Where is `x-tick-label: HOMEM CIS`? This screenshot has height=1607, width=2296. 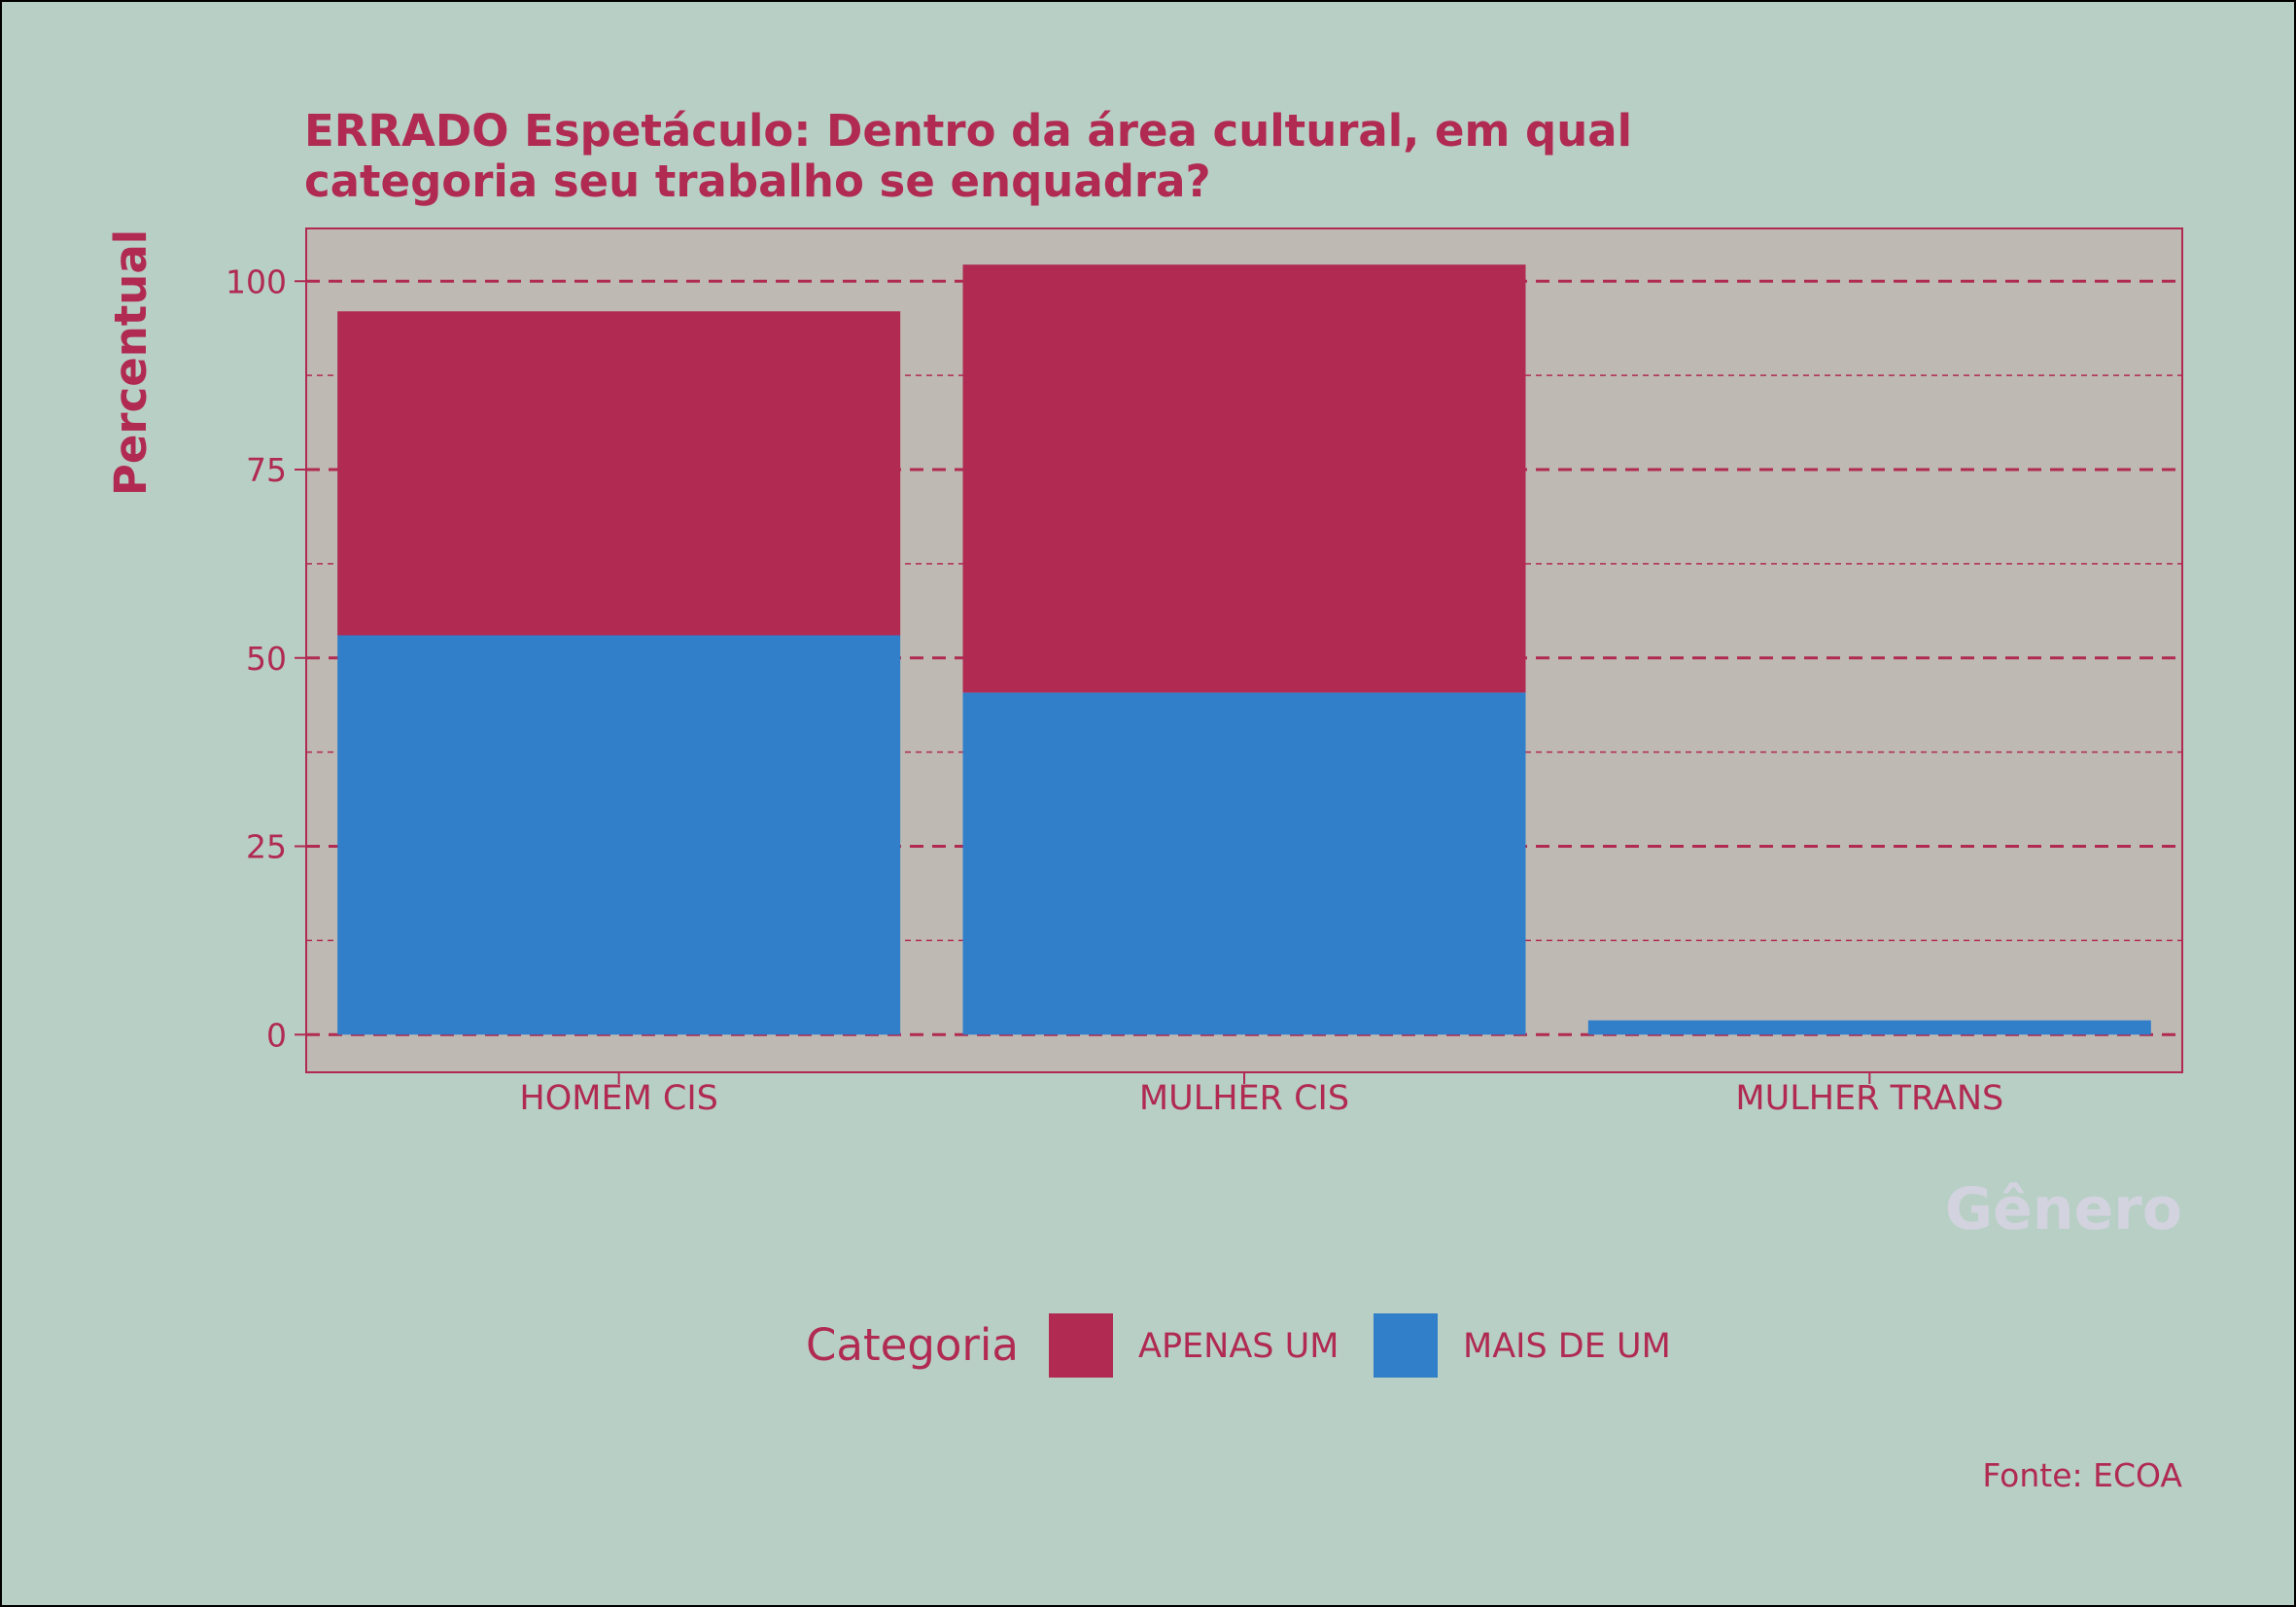
x-tick-label: HOMEM CIS is located at coordinates (618, 1098).